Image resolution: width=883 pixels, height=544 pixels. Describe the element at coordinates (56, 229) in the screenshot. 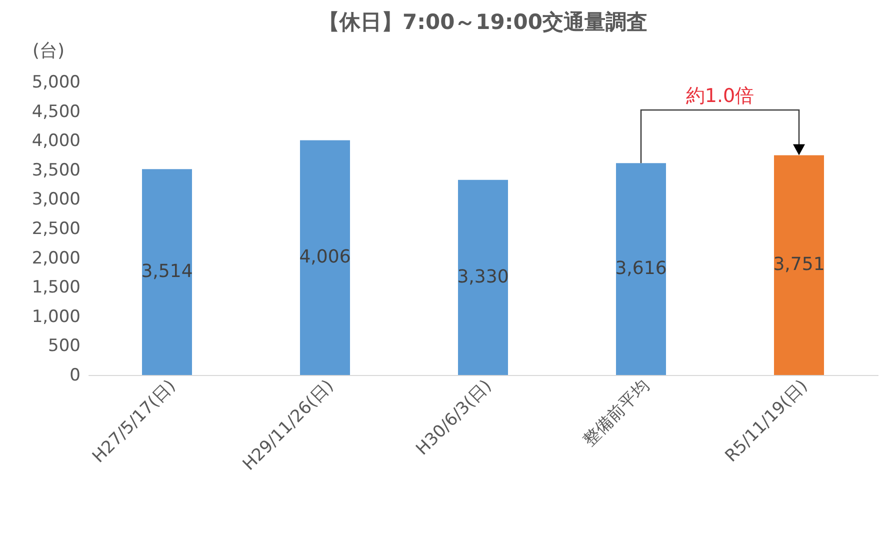

I see `y-tick-label: 2,500` at that location.